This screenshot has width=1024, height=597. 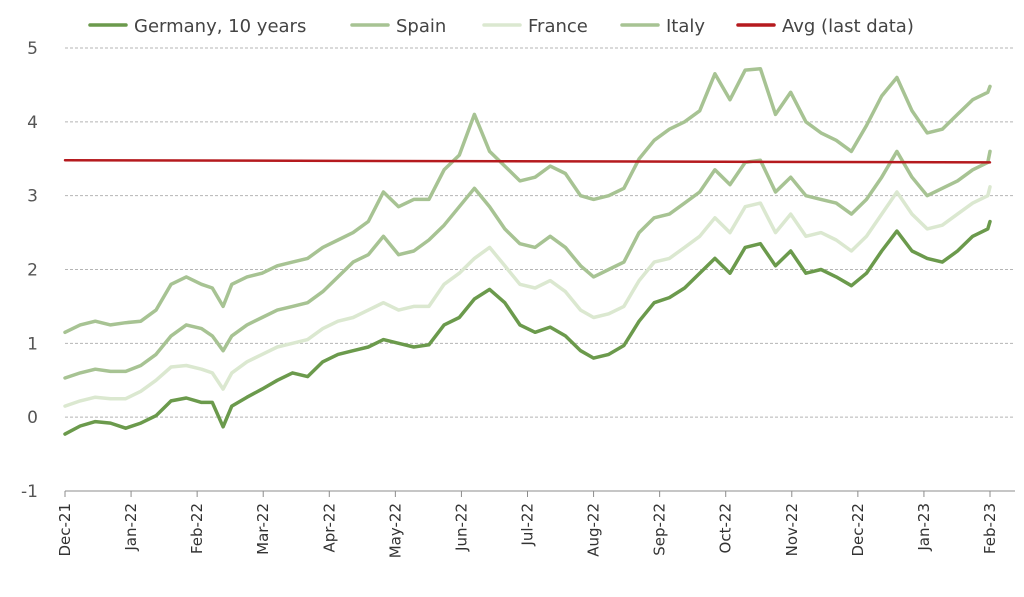 What do you see at coordinates (990, 528) in the screenshot?
I see `x-tick-label: Feb-23` at bounding box center [990, 528].